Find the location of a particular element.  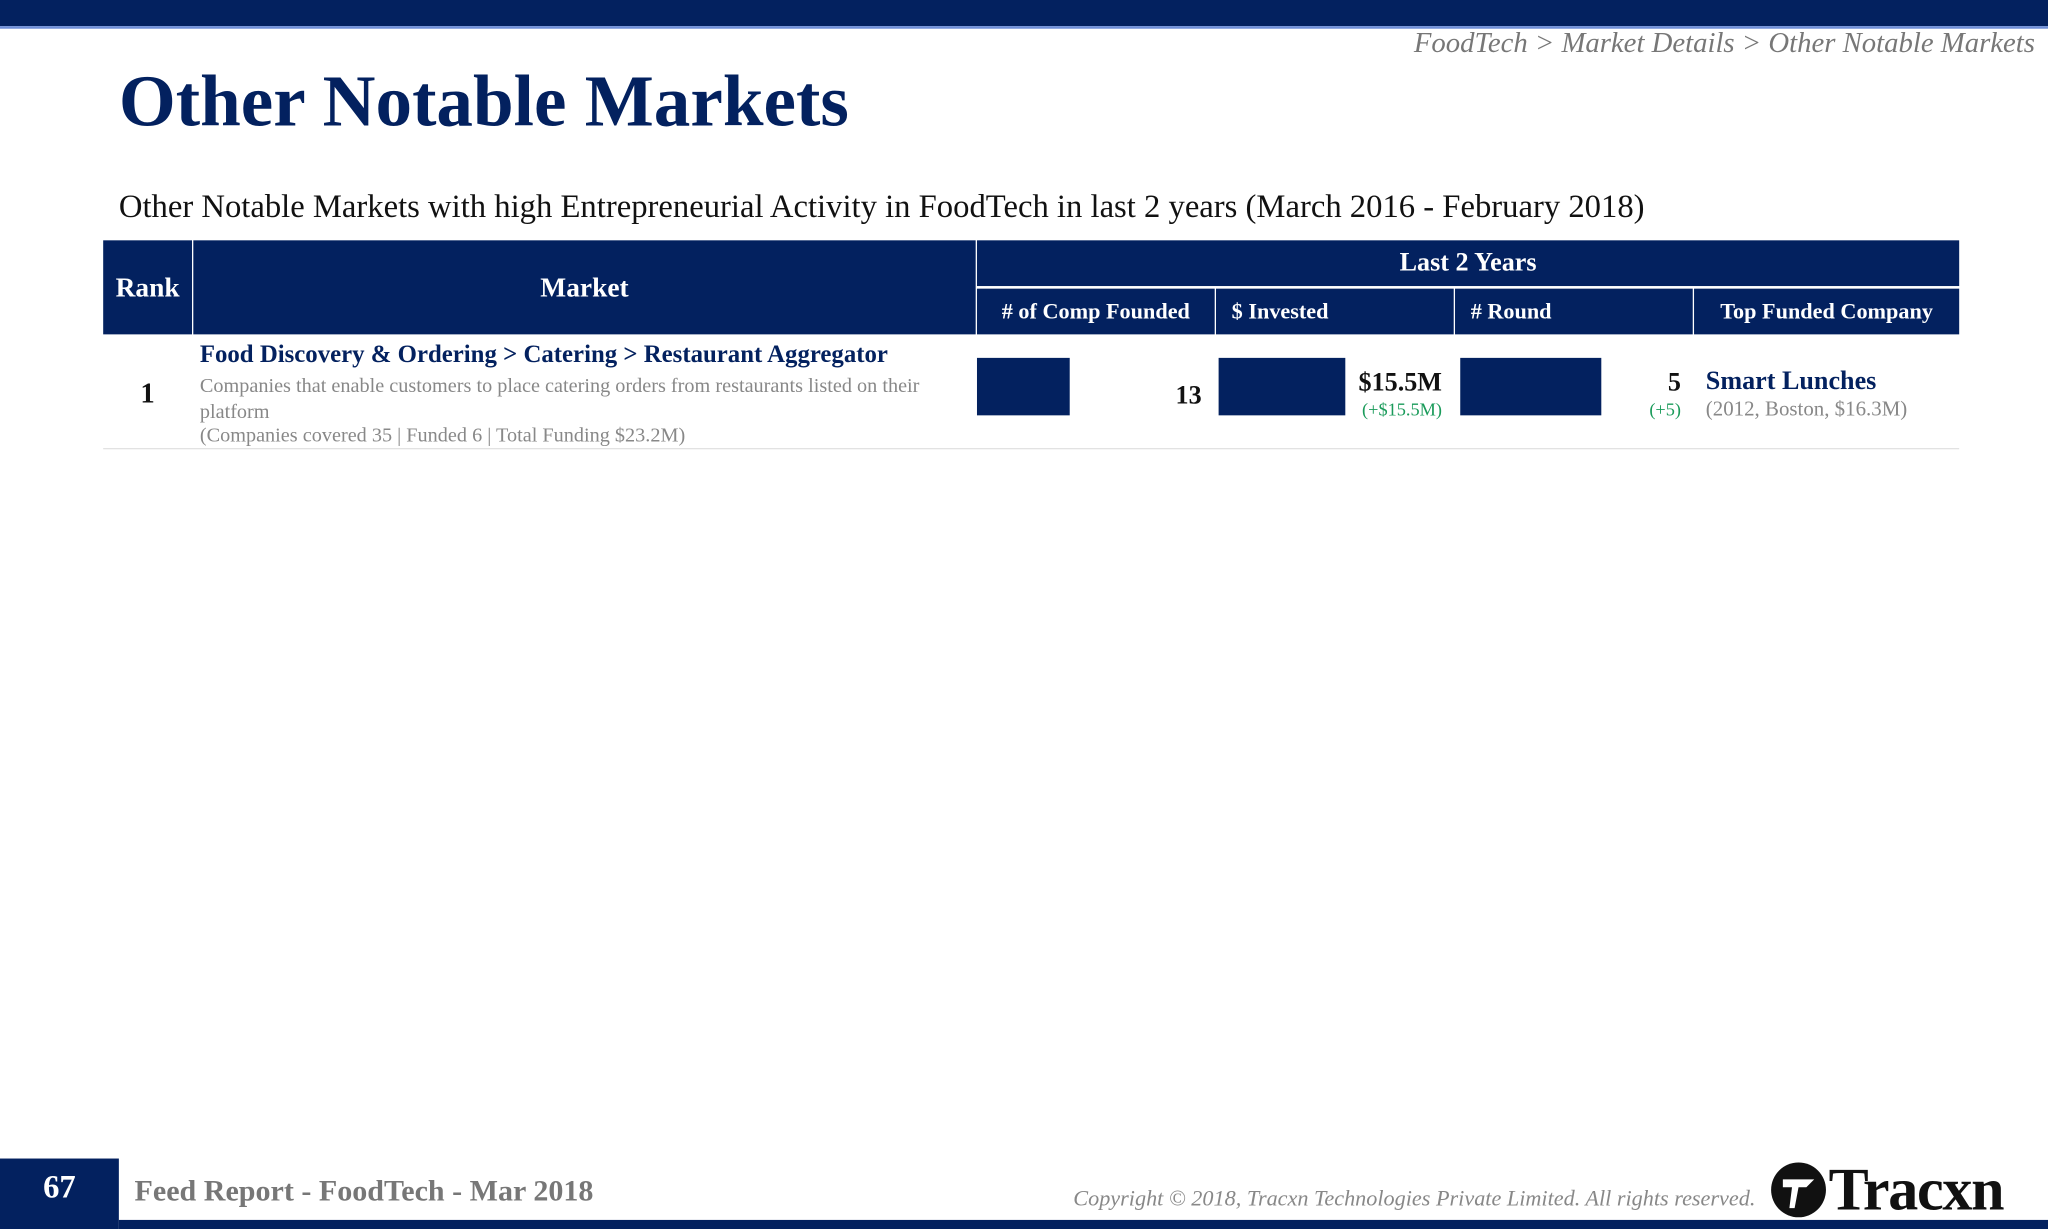

report-name: Feed Report - FoodTech - Mar 2018 is located at coordinates (364, 1190).